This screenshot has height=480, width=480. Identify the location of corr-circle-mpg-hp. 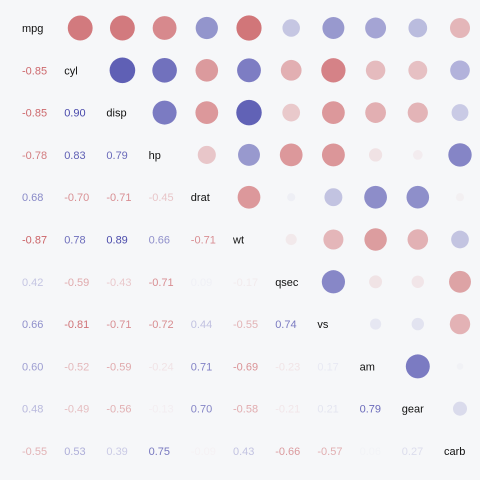
(164, 28).